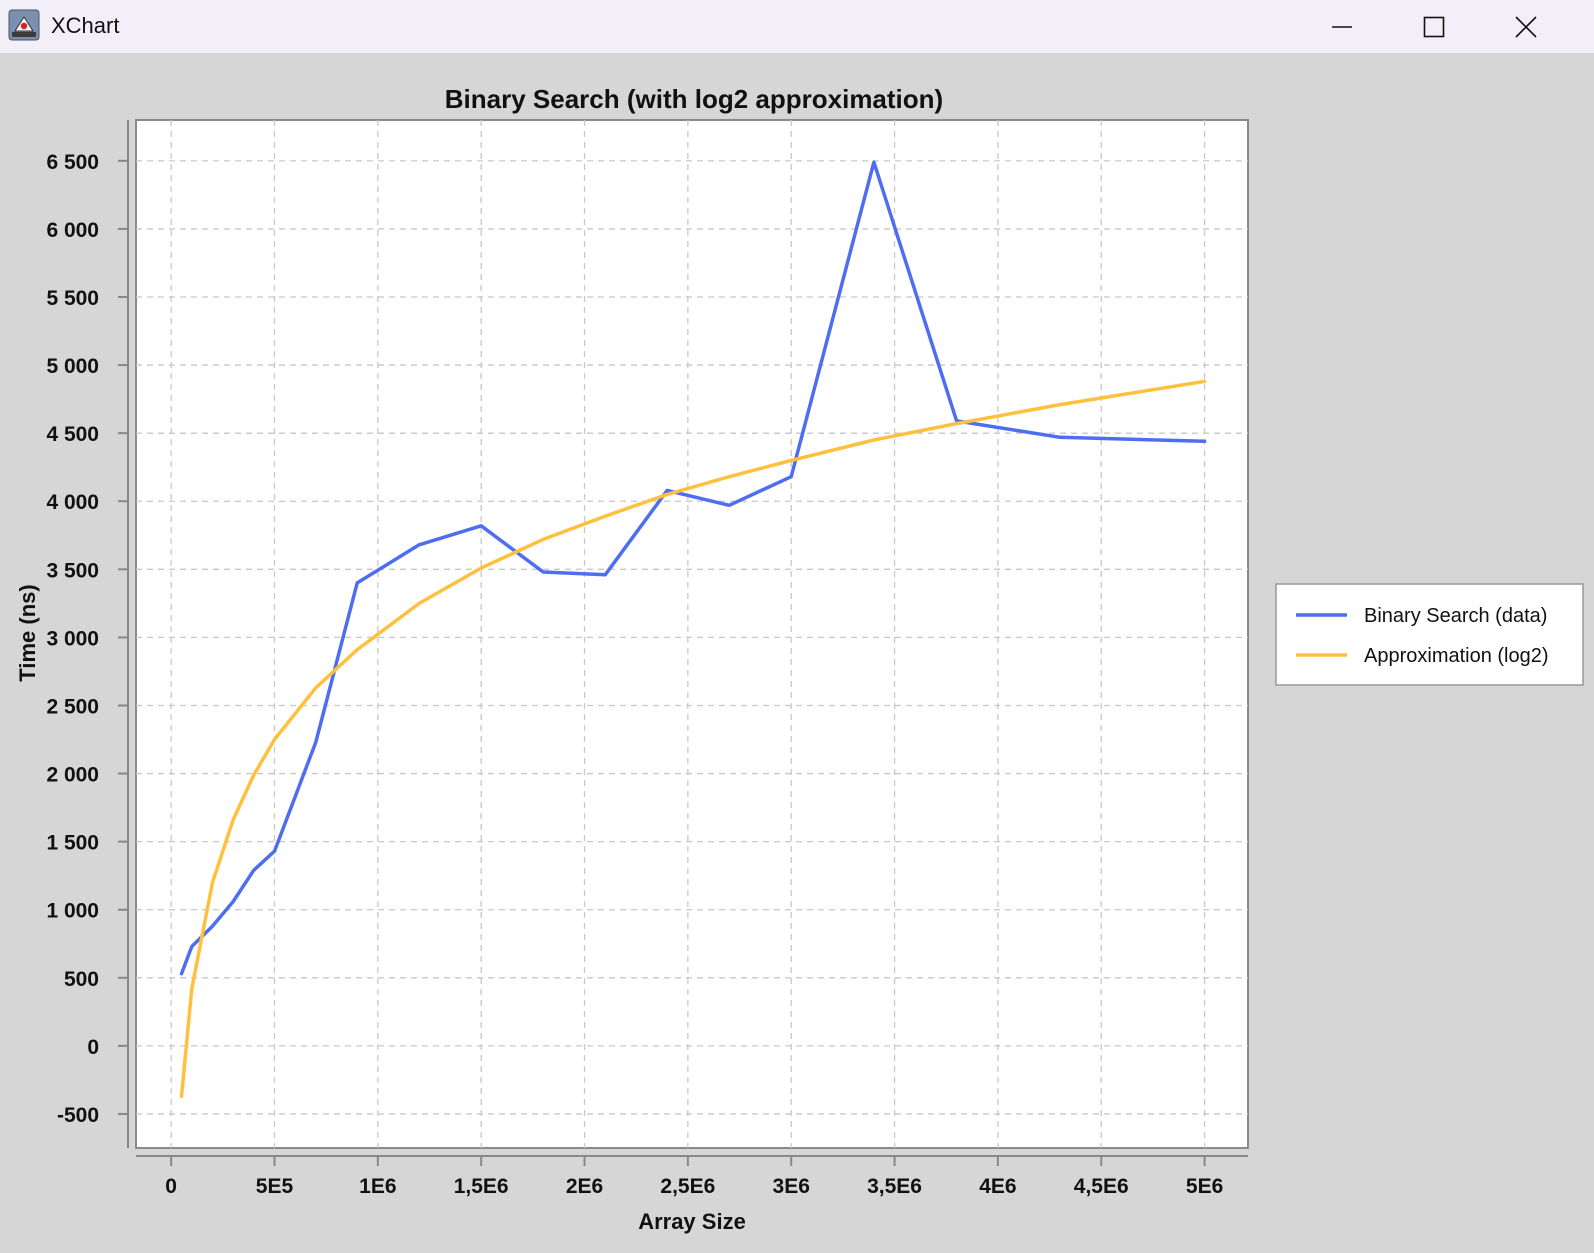 Image resolution: width=1594 pixels, height=1253 pixels. What do you see at coordinates (1204, 1186) in the screenshot?
I see `x-tick-label: 5E6` at bounding box center [1204, 1186].